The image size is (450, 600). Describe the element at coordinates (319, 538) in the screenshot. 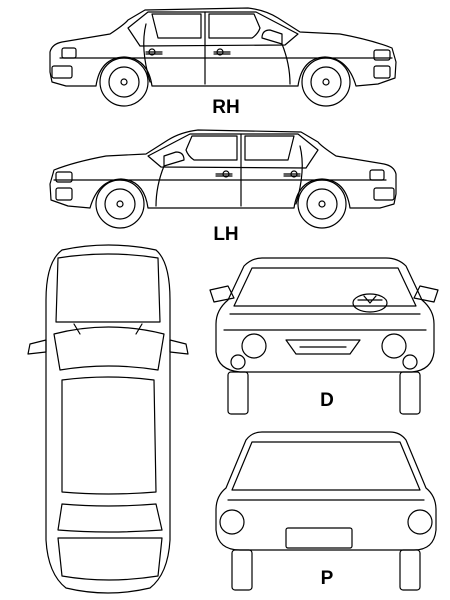

I see `license-plate` at that location.